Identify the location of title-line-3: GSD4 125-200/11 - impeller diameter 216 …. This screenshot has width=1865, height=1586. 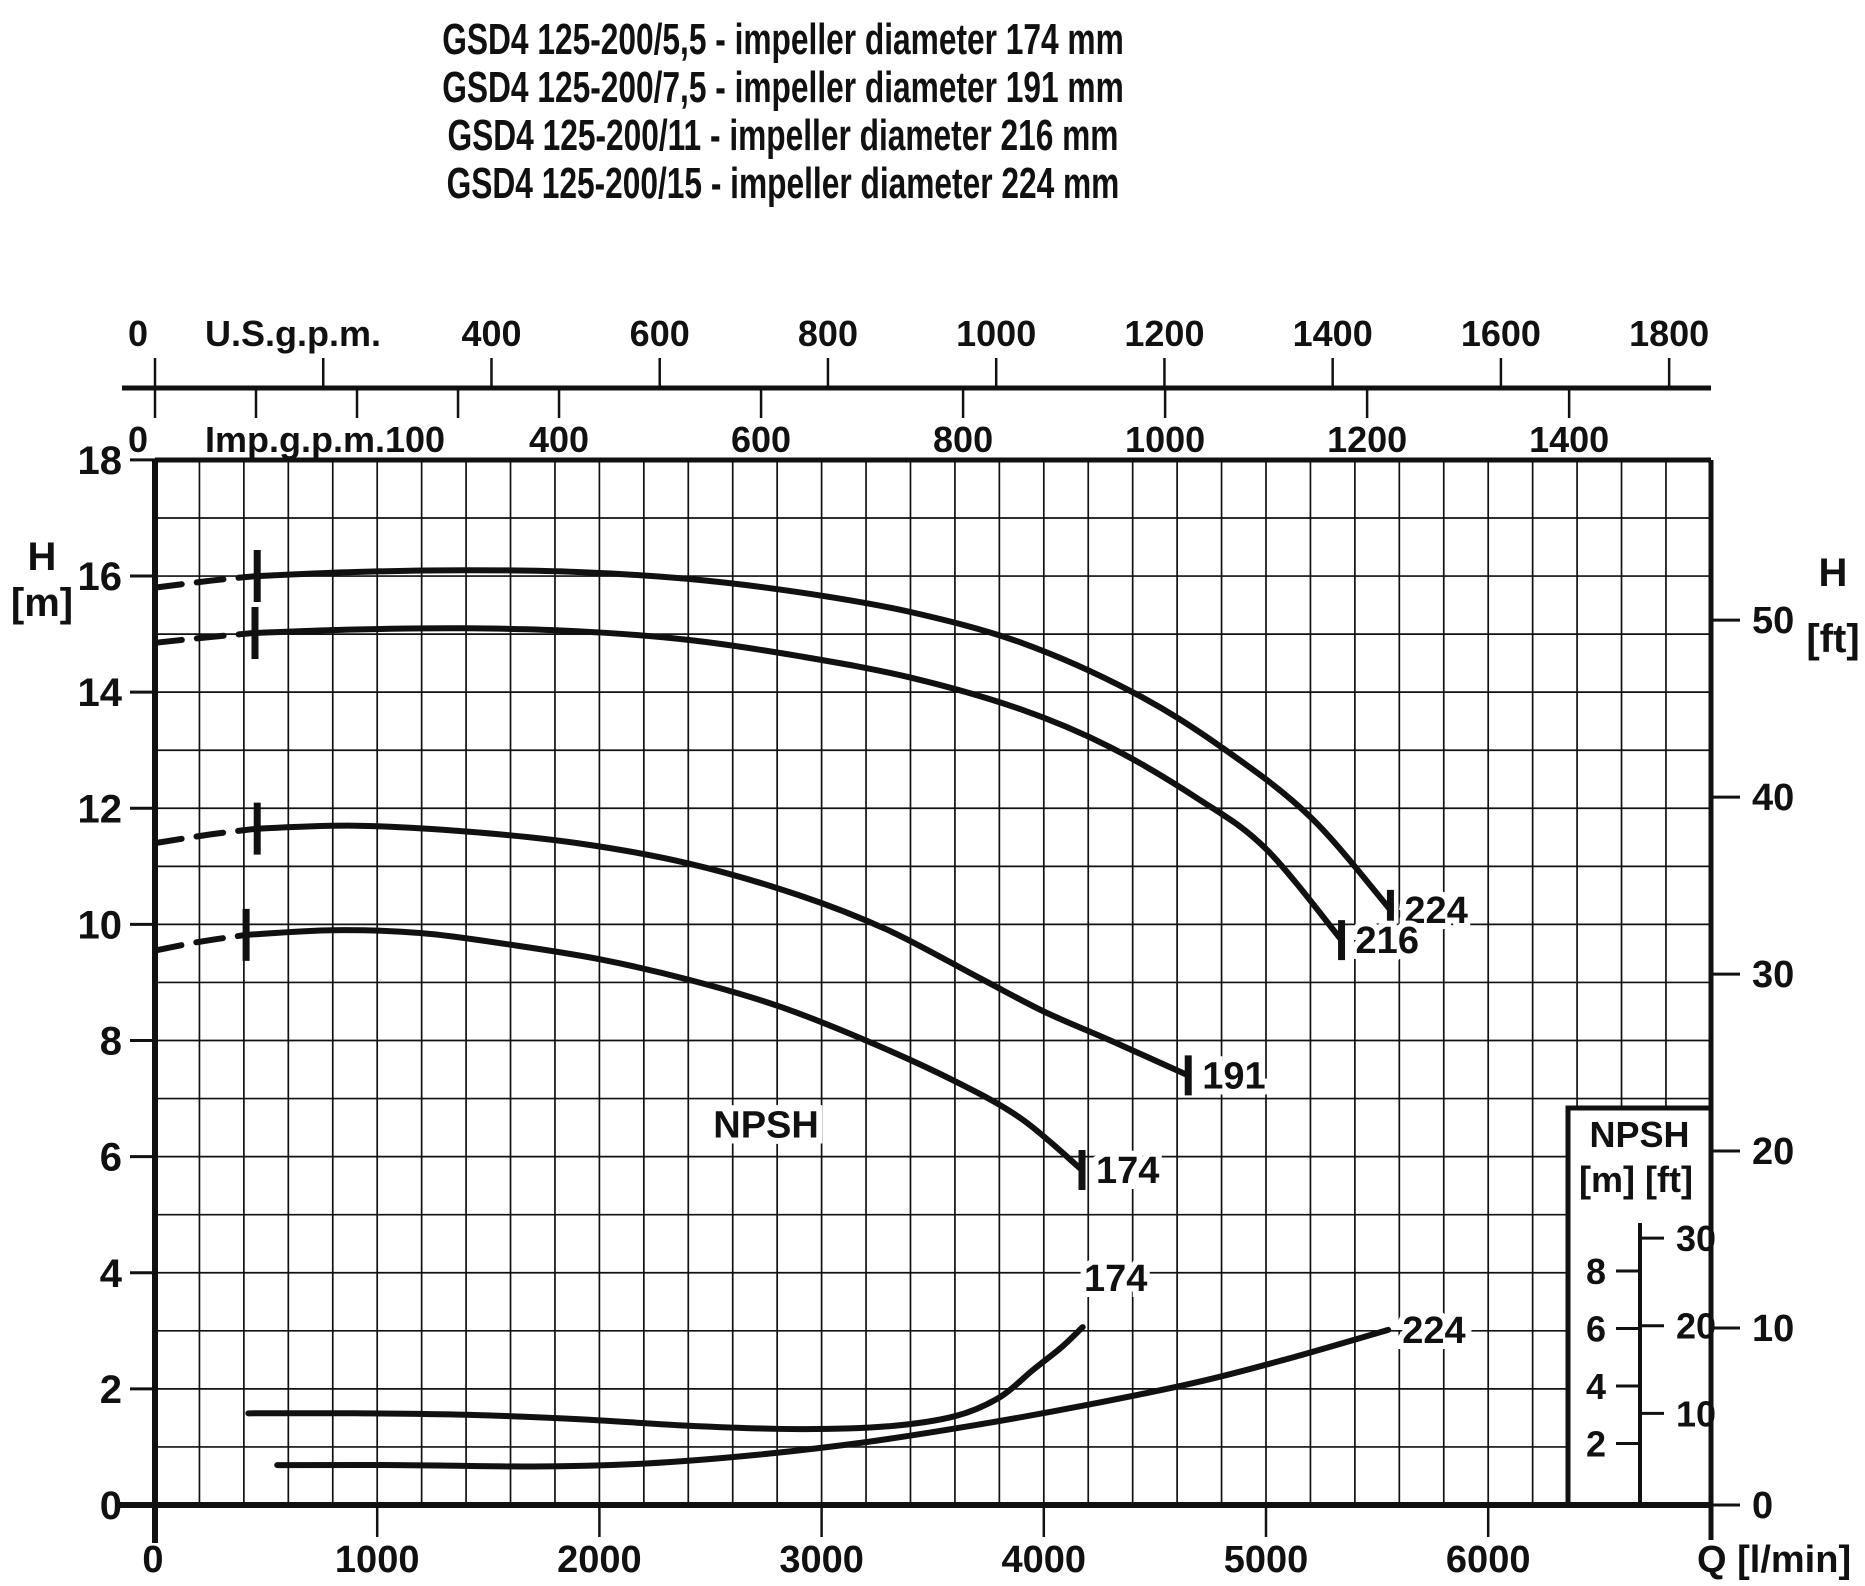
(783, 135).